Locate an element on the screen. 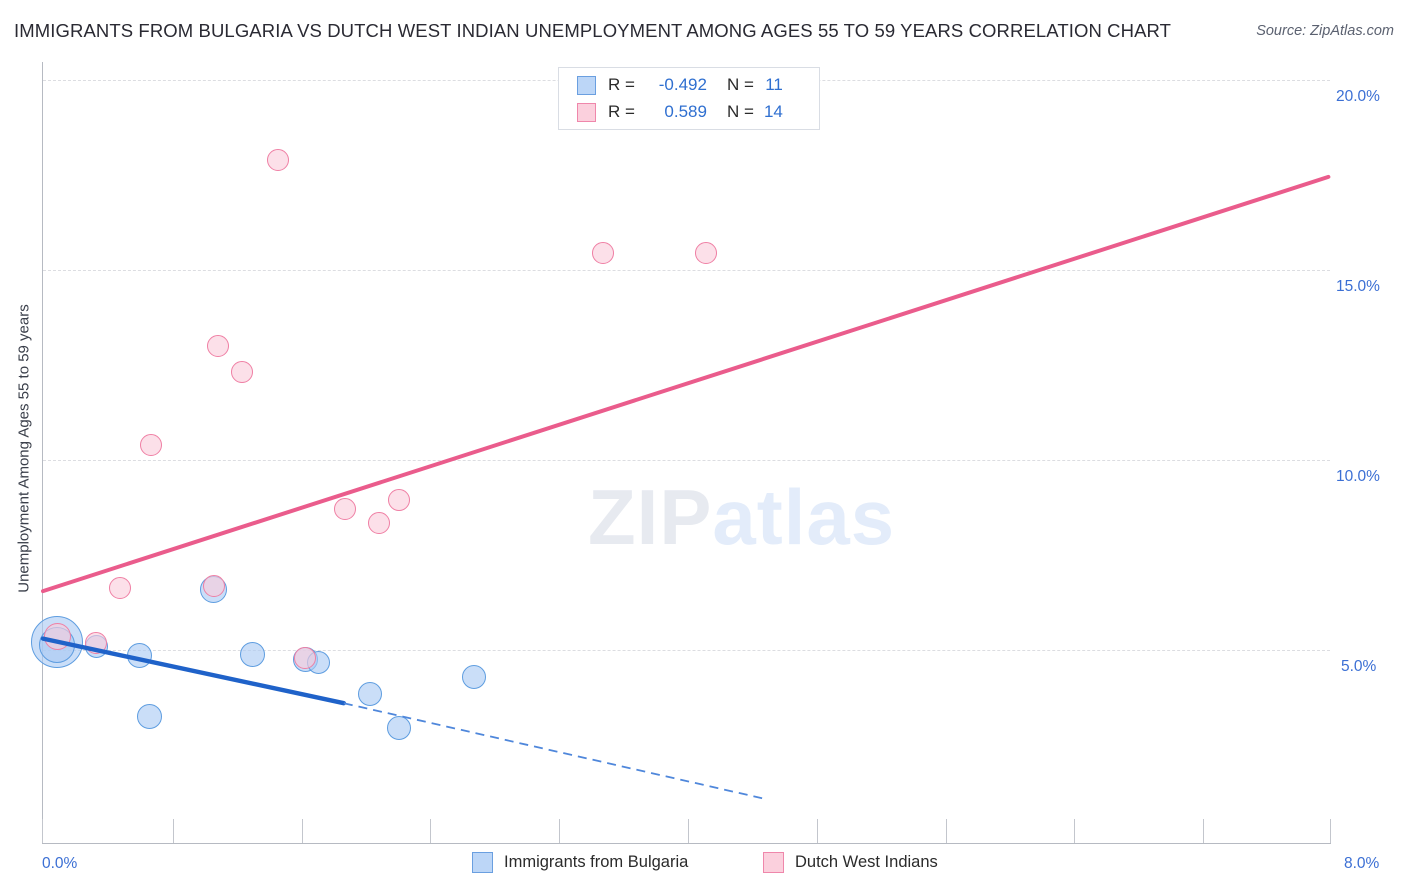 This screenshot has height=892, width=1406. watermark-atlas: atlas is located at coordinates (804, 517).